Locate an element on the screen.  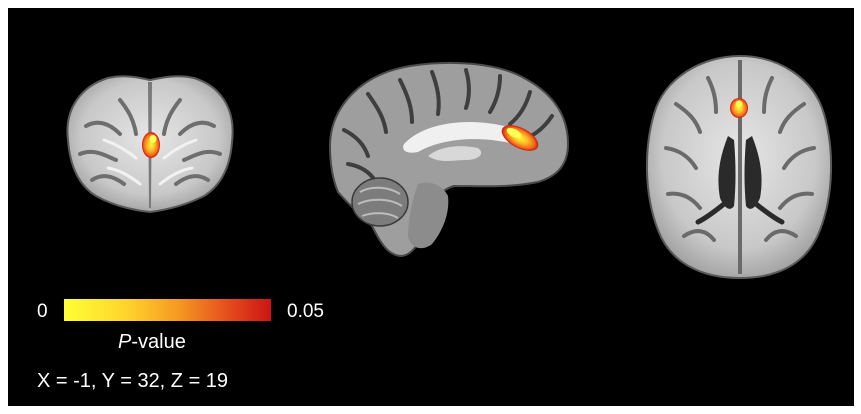
colorbar-title-italic: P is located at coordinates (125, 342).